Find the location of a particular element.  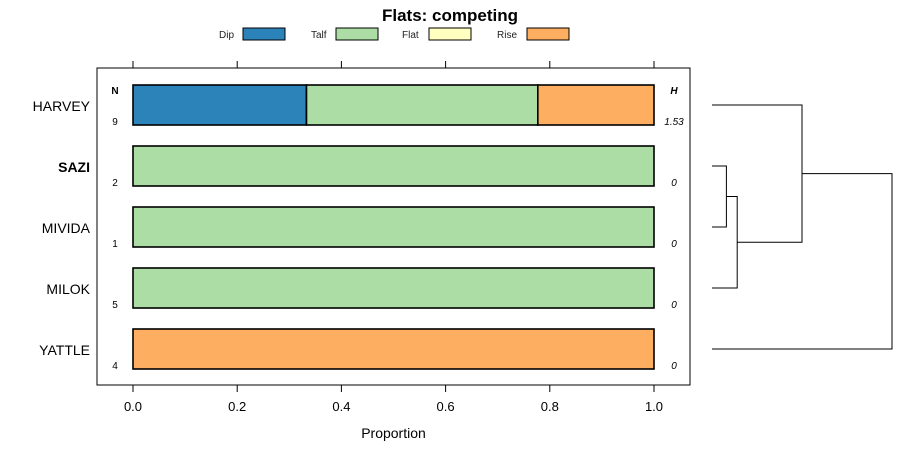

bar-mivida-talf is located at coordinates (393, 227).